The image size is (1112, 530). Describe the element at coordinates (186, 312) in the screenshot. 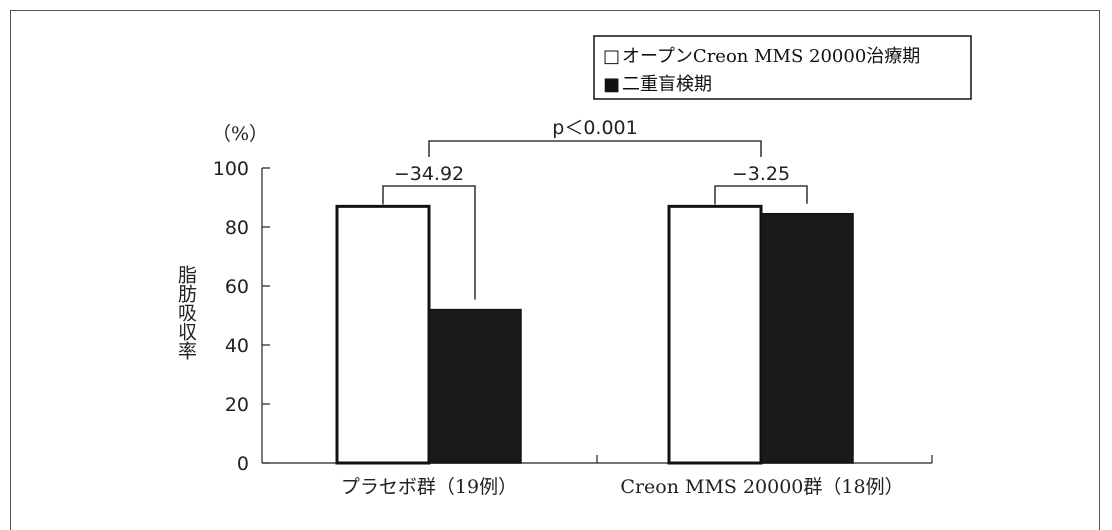

I see `y-axis-title: 脂肪吸収率` at that location.